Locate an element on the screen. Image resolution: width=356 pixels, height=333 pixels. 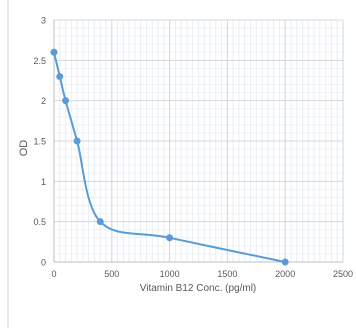
y-tick-label: 0.5 is located at coordinates (39, 222).